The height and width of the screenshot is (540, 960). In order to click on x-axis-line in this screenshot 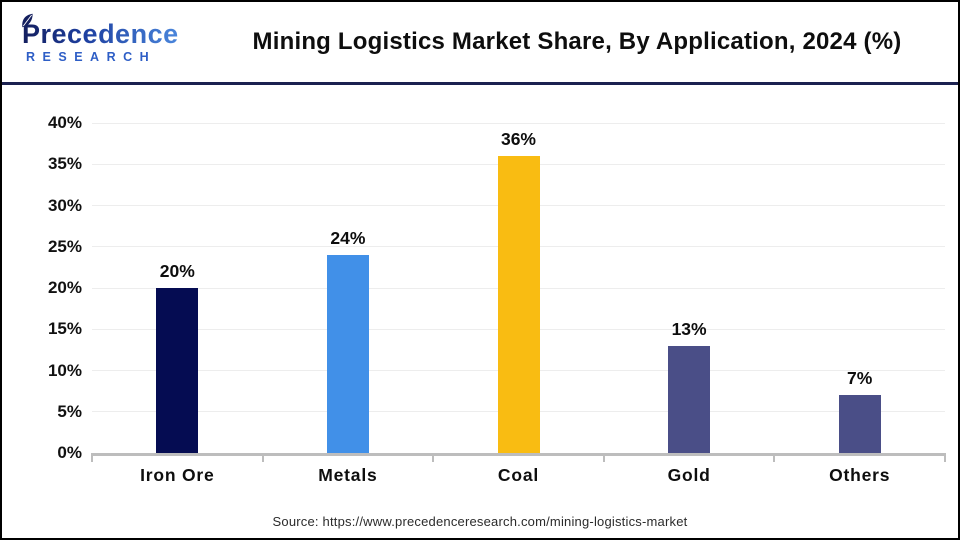, I will do `click(518, 454)`.